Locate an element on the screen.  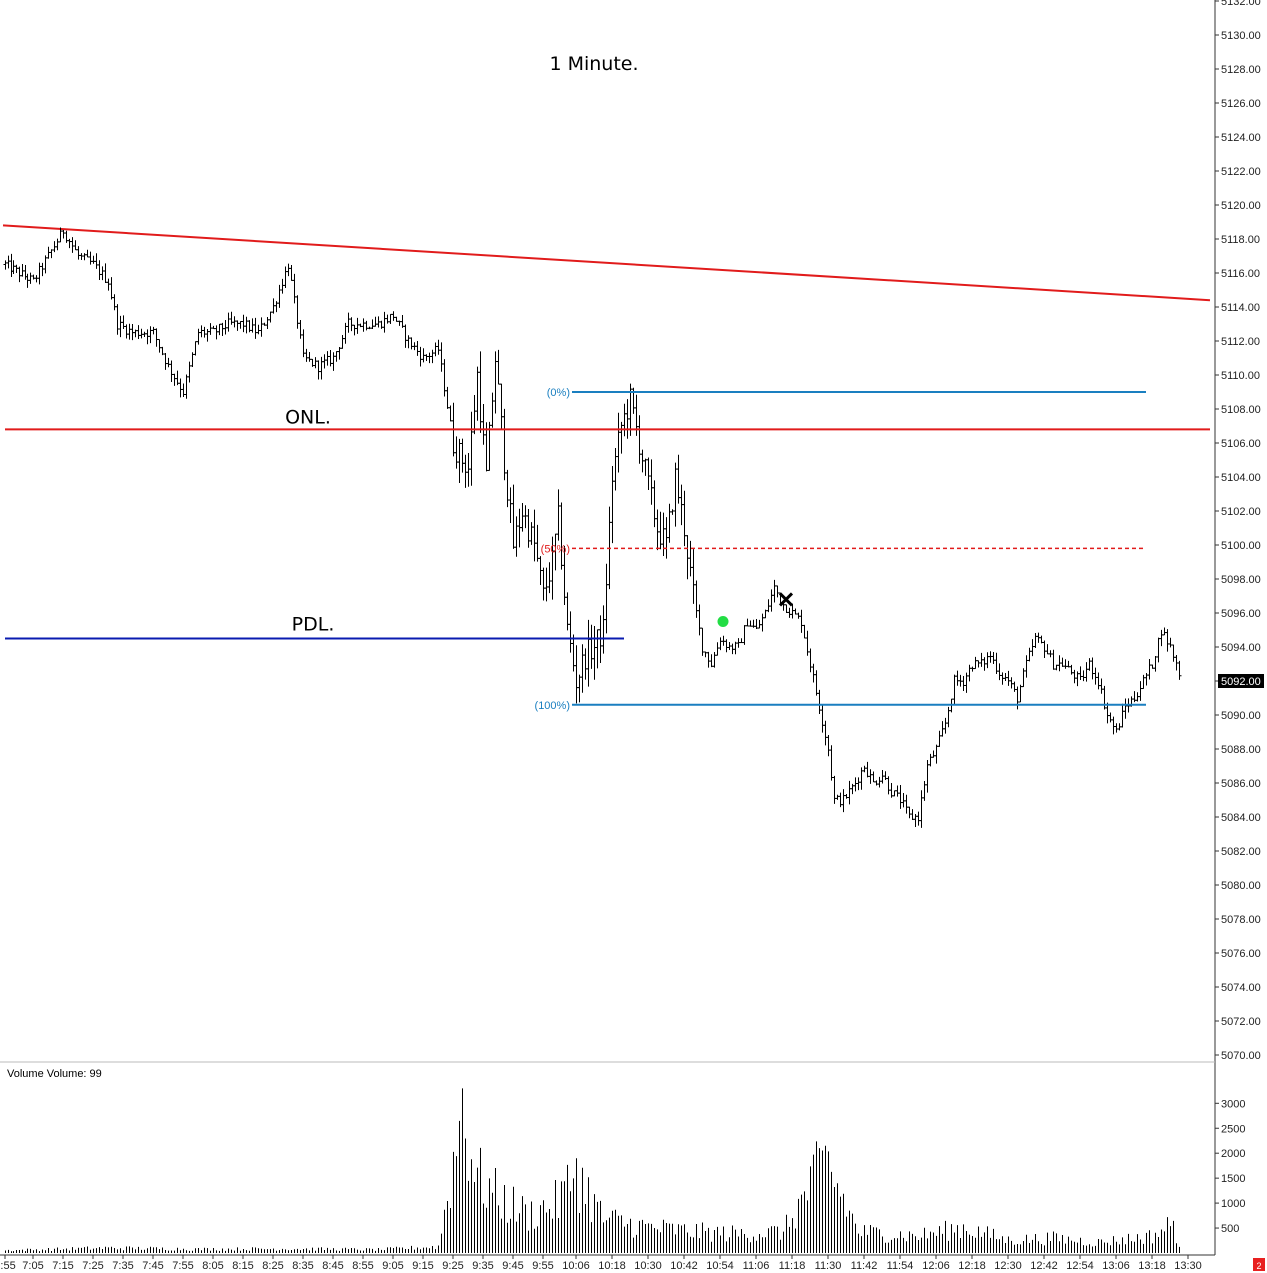
corner-status-label: 2 is located at coordinates (1258, 1266).